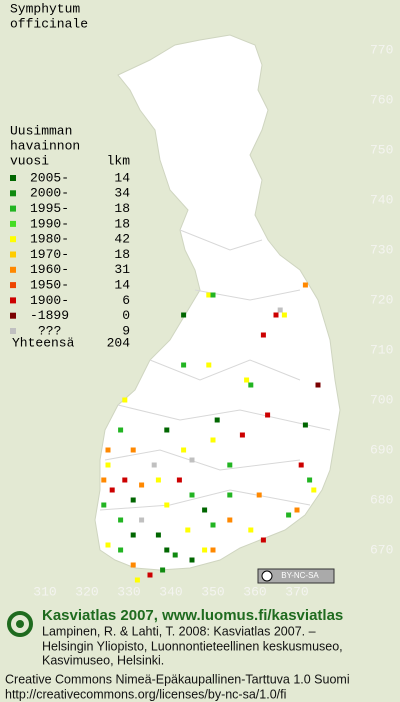 Image resolution: width=400 pixels, height=702 pixels. Describe the element at coordinates (103, 660) in the screenshot. I see `citation-line: Kasvimuseo, Helsinki.` at that location.